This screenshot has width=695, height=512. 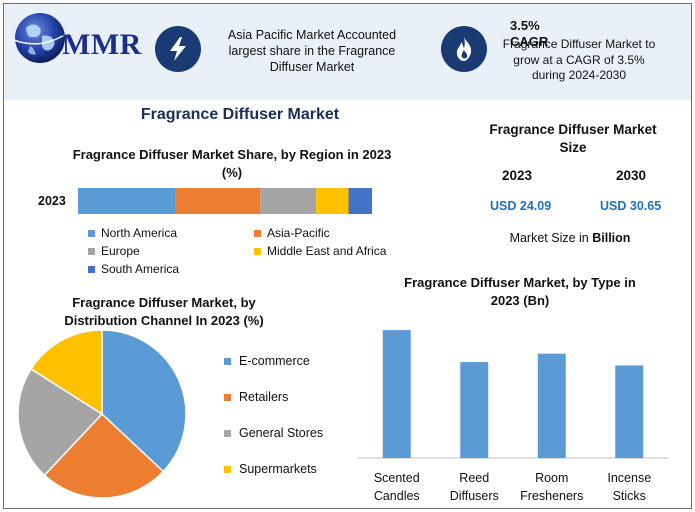 I want to click on region-legend-item-north-america: North America, so click(x=132, y=233).